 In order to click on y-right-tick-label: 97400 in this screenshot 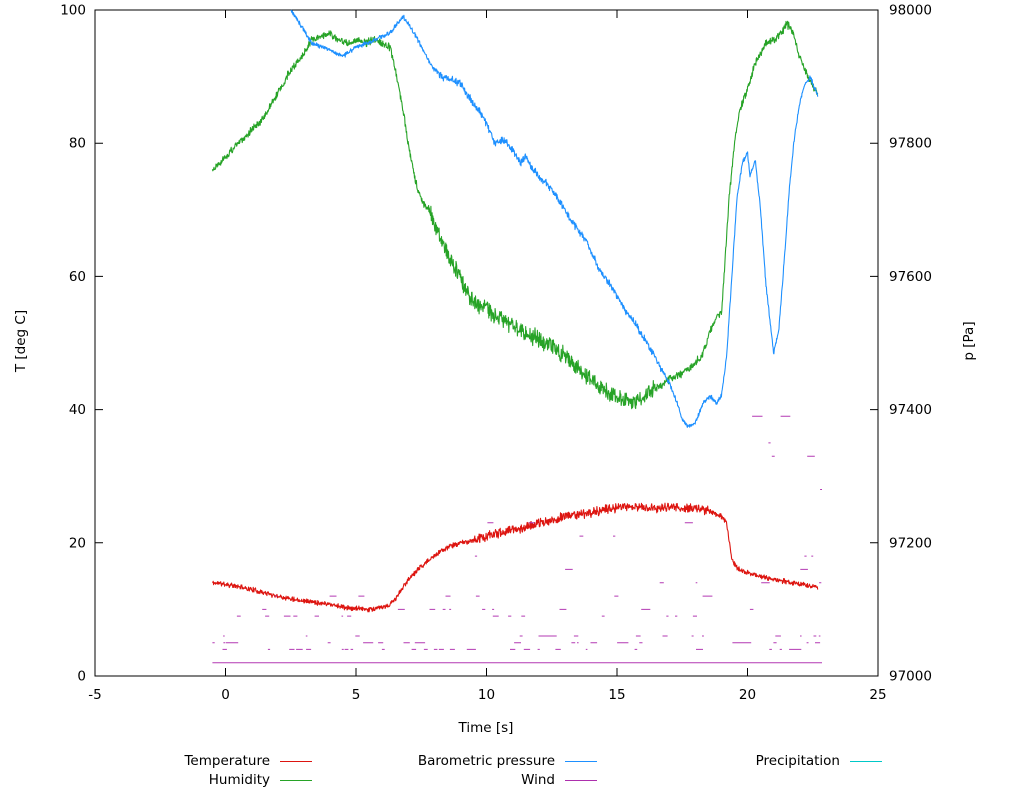, I will do `click(910, 410)`.